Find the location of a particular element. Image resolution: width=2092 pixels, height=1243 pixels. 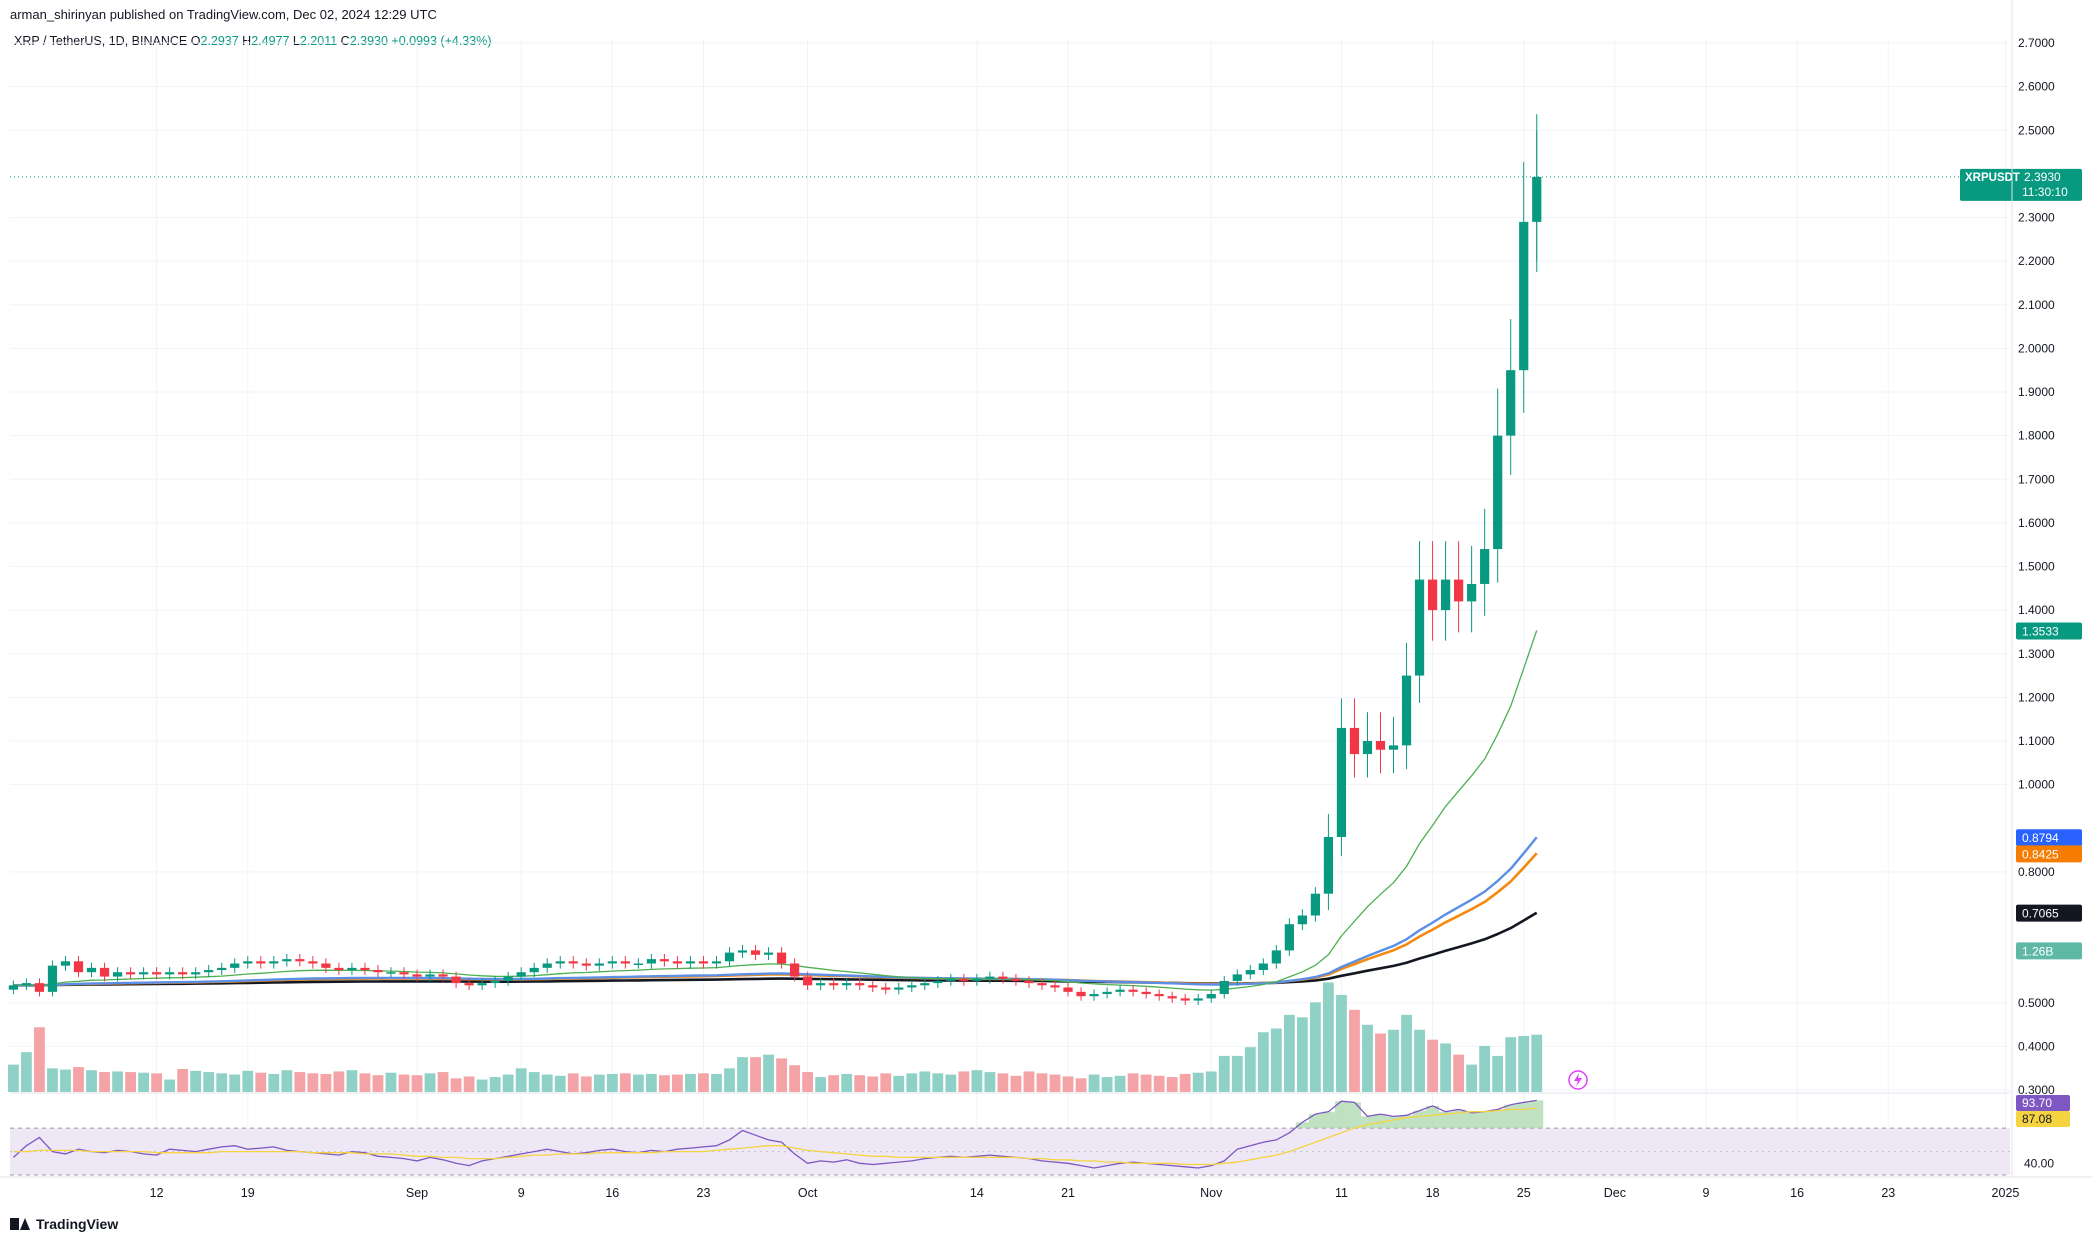

price-tick-label: 0.4000 is located at coordinates (2036, 1046).